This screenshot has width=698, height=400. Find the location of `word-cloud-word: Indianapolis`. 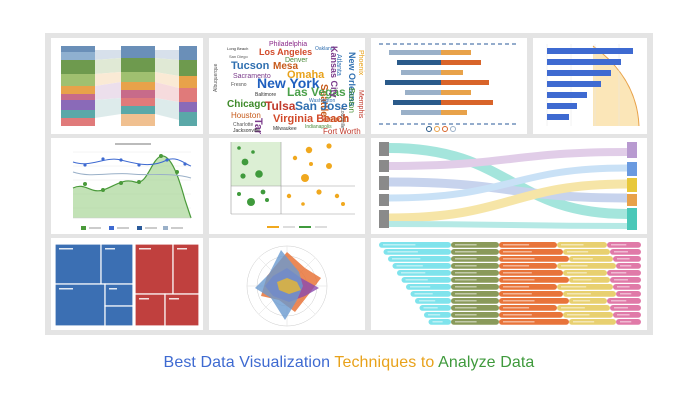

word-cloud-word: Indianapolis is located at coordinates (318, 127).